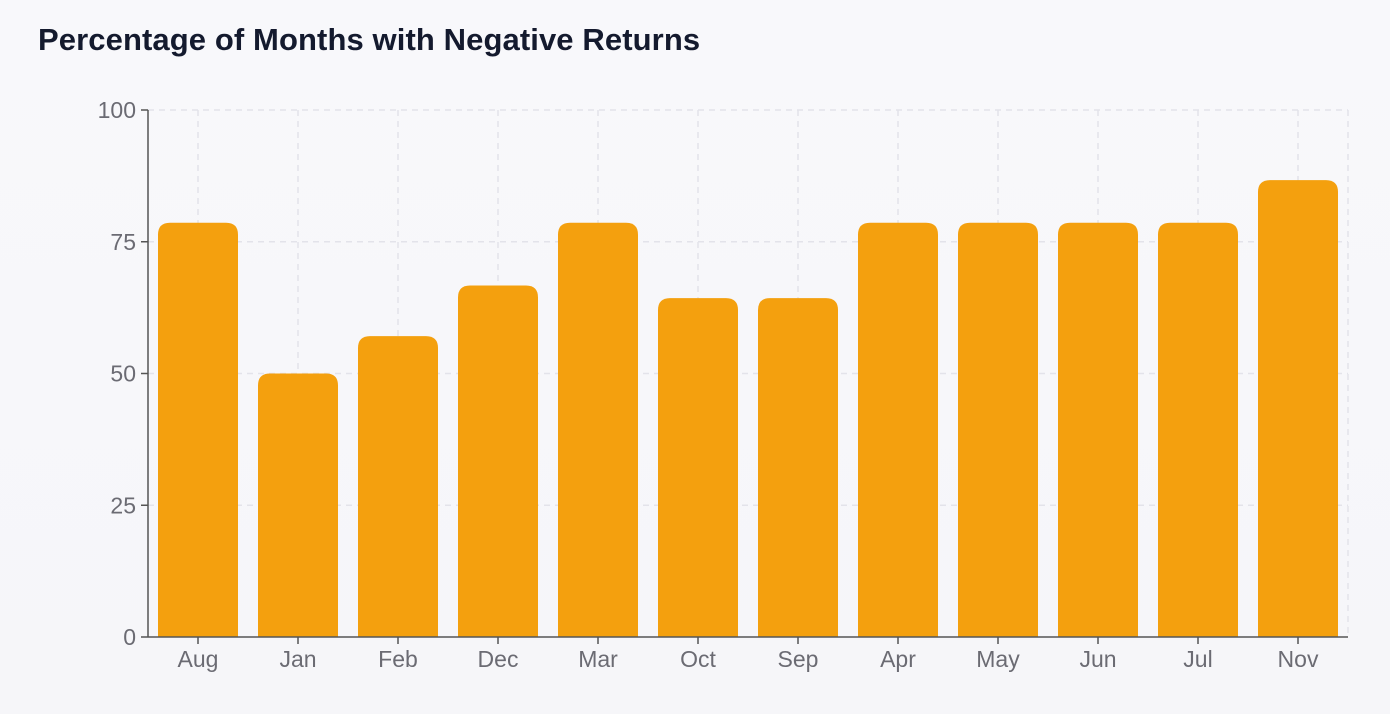 This screenshot has height=714, width=1390. I want to click on bar-apr, so click(898, 429).